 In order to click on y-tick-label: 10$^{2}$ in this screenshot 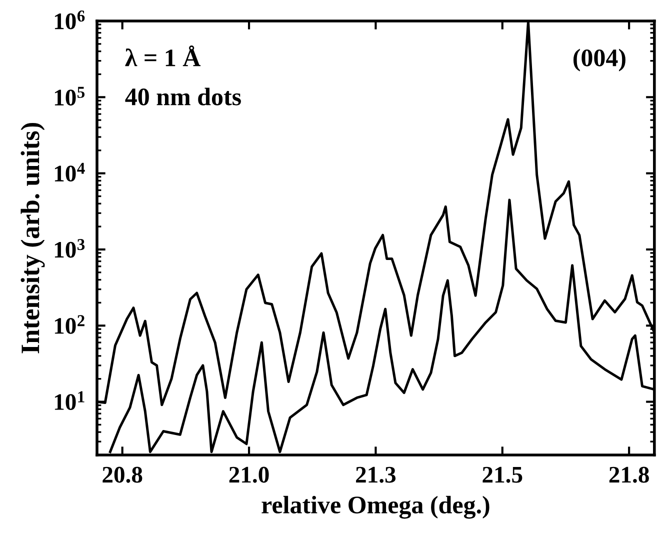, I will do `click(69, 324)`.